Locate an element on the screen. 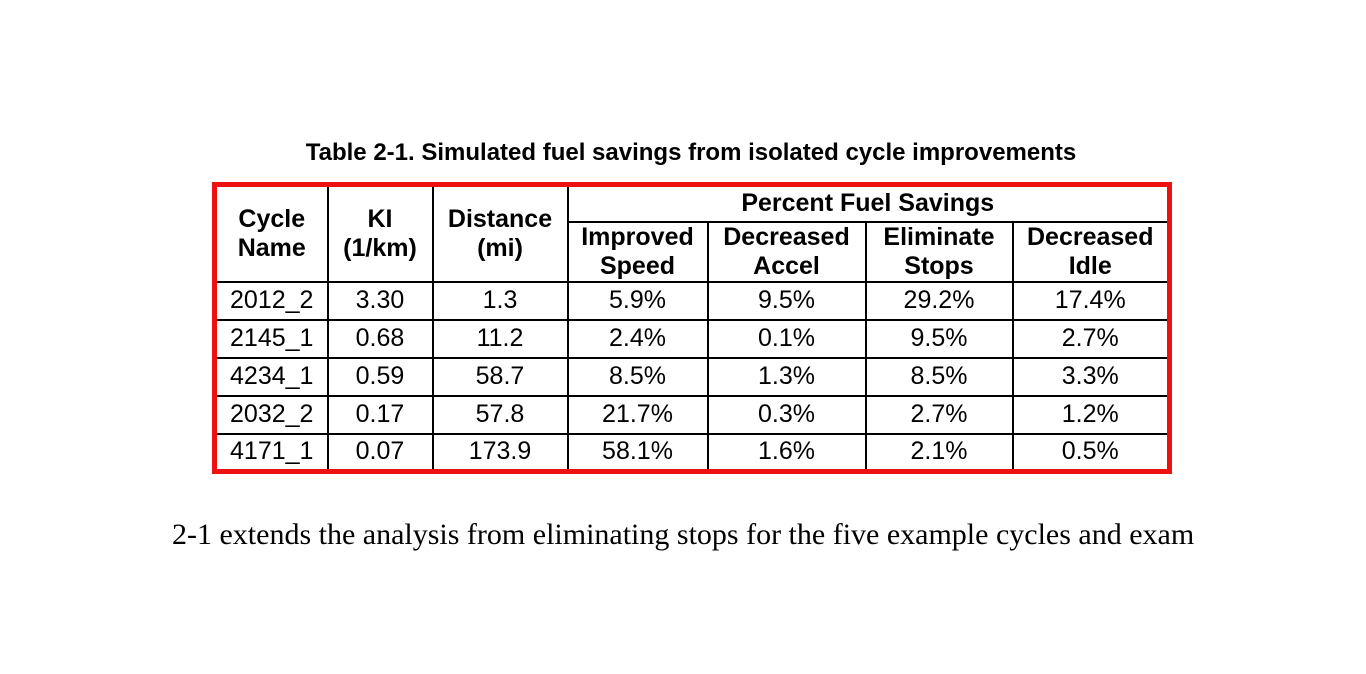  cell-improved-speed: 58.1% is located at coordinates (637, 452).